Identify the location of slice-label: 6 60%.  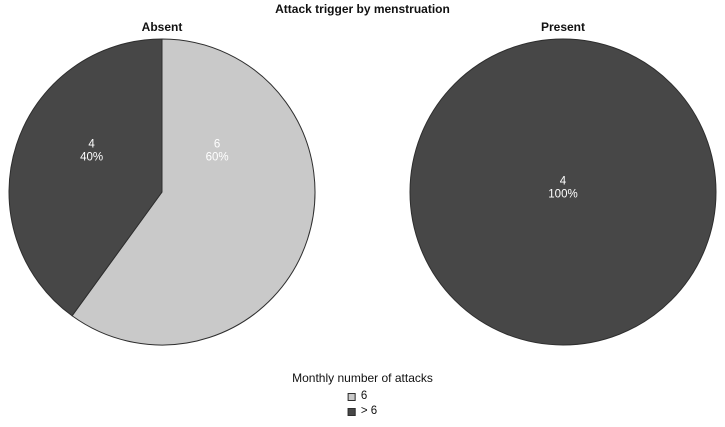
(217, 151).